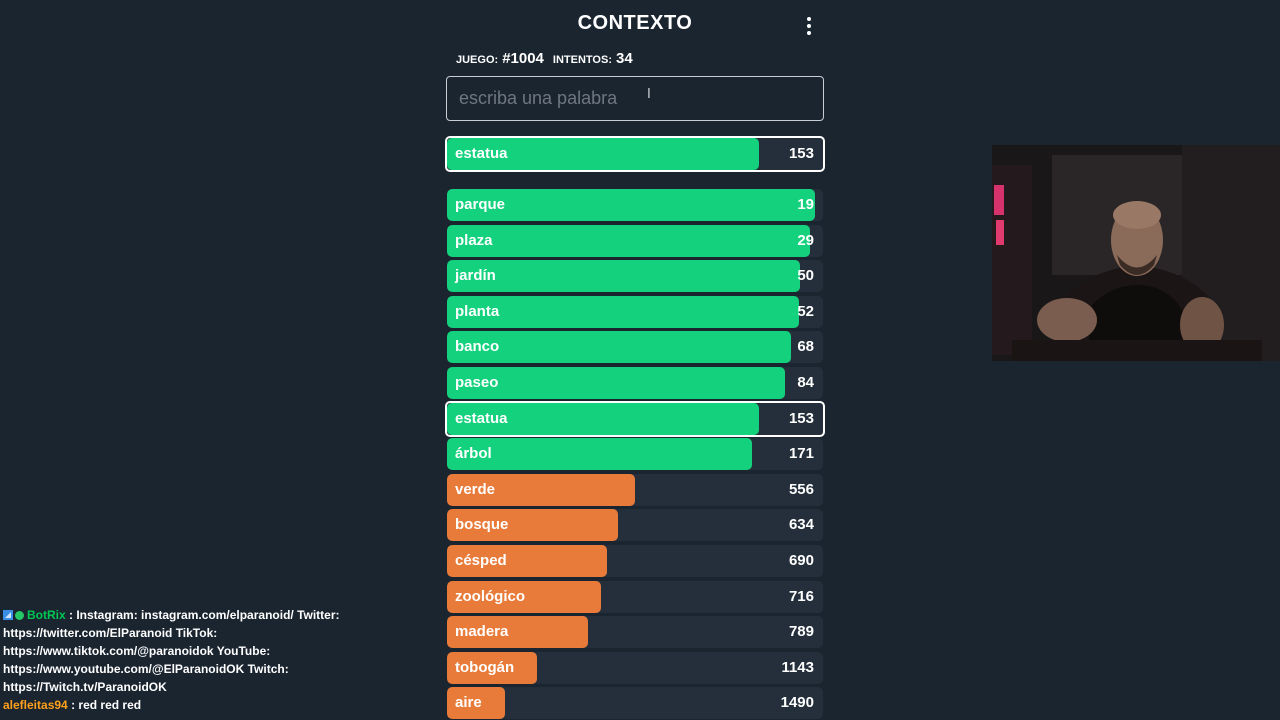 The image size is (1280, 720). What do you see at coordinates (475, 276) in the screenshot?
I see `guess-word: jardín` at bounding box center [475, 276].